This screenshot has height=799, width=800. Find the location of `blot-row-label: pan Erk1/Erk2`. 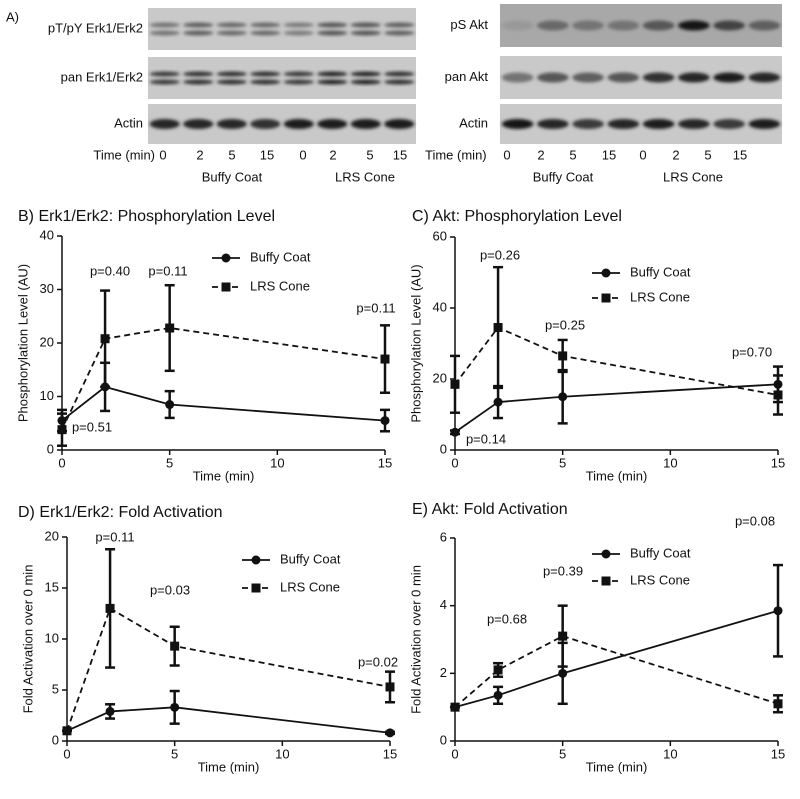

blot-row-label: pan Erk1/Erk2 is located at coordinates (102, 76).